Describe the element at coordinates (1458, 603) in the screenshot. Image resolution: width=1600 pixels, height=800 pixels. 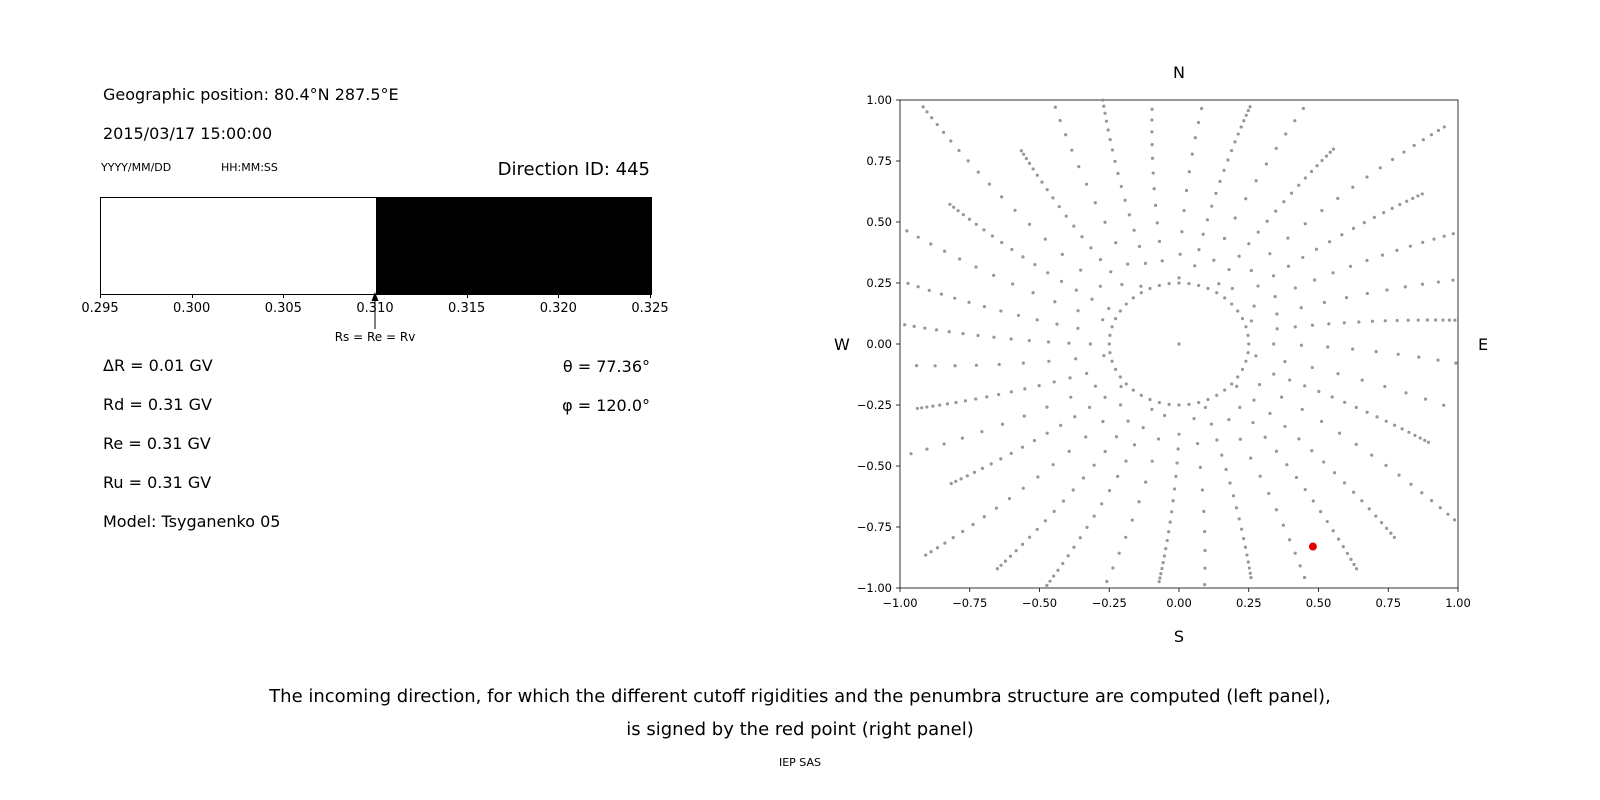
I see `x-tick-label: 1.00` at that location.